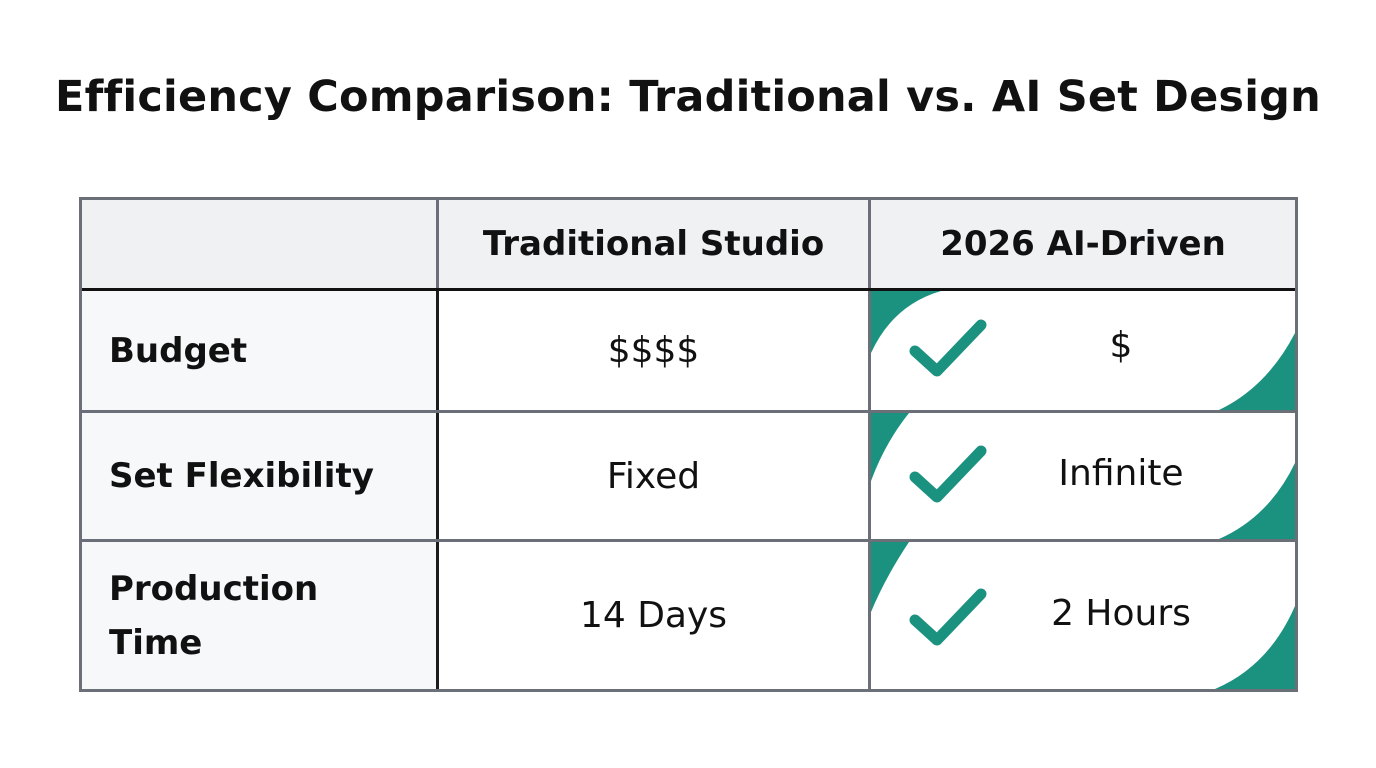 The width and height of the screenshot is (1376, 768). I want to click on header-traditional-label: Traditional Studio, so click(653, 244).